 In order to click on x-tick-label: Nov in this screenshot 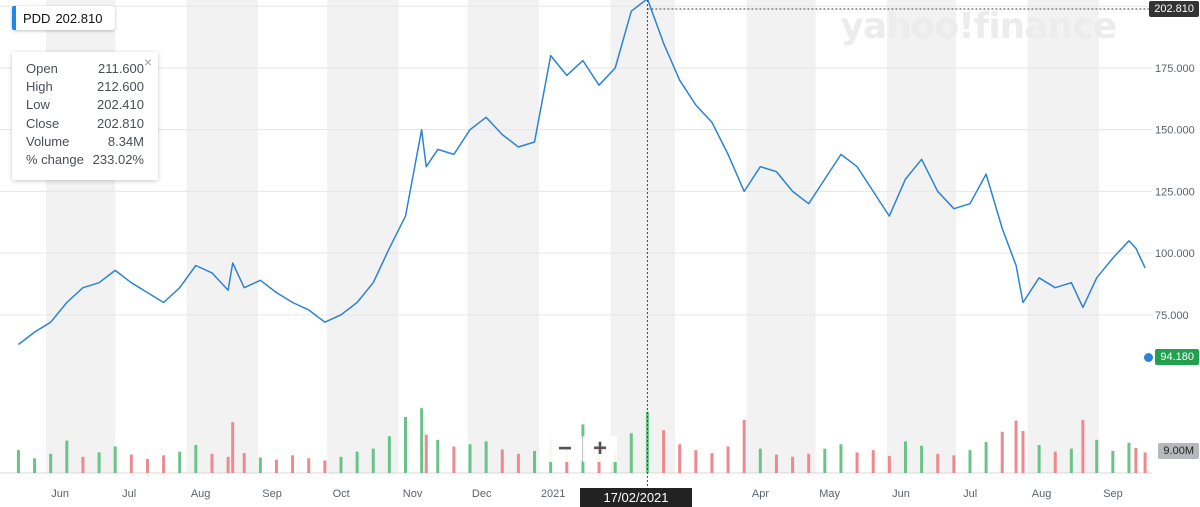, I will do `click(413, 494)`.